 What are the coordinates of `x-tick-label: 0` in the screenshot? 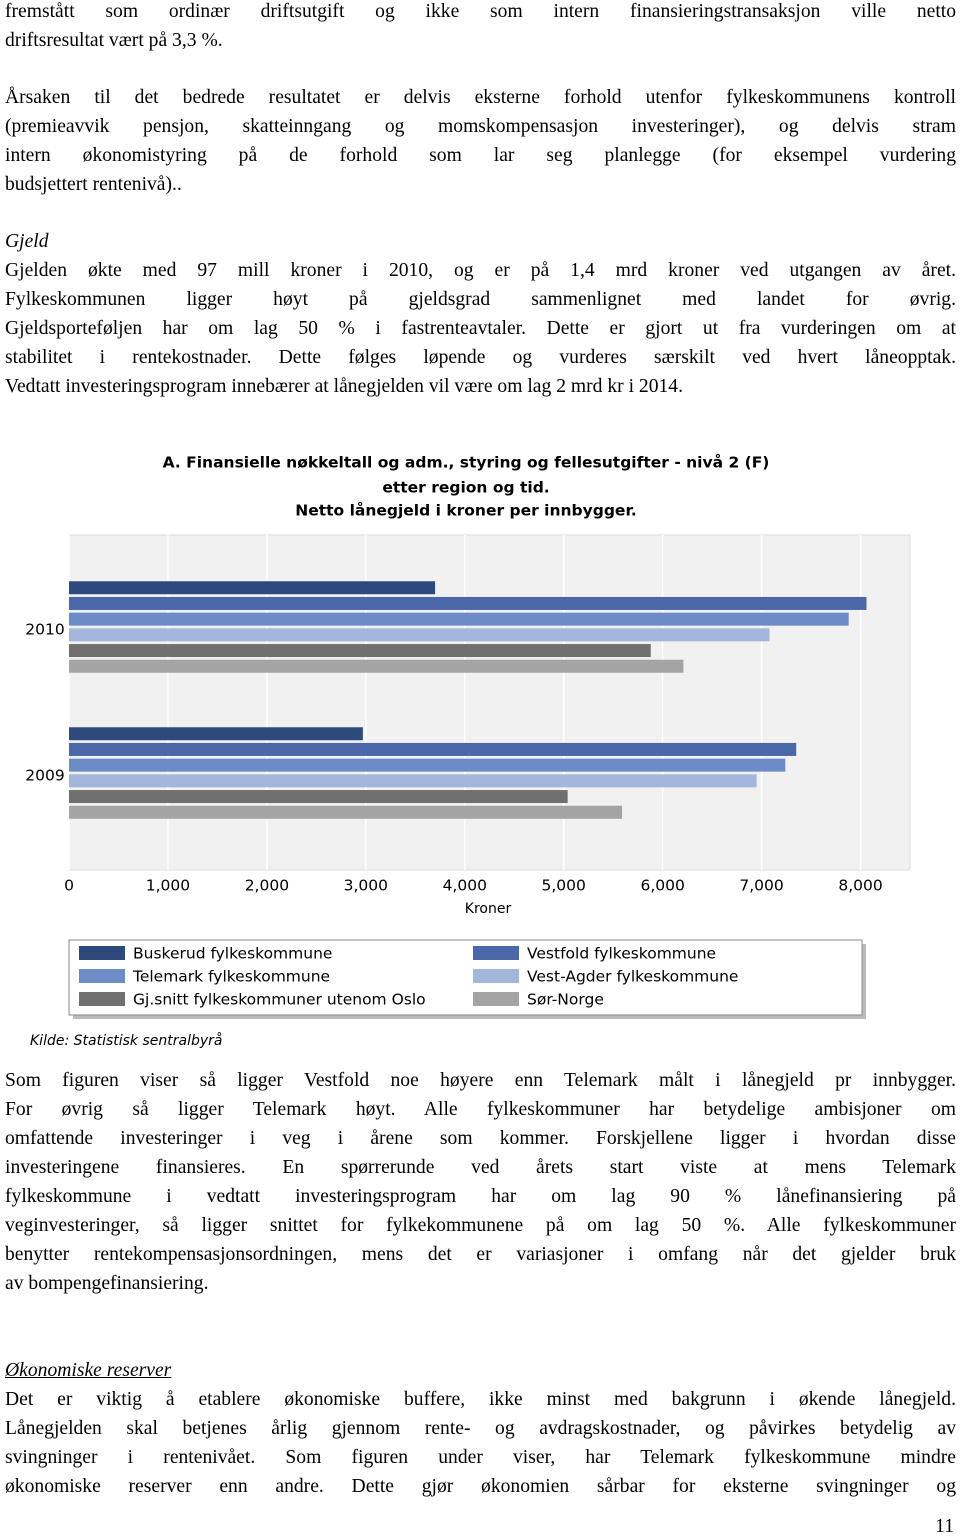 It's located at (69, 886).